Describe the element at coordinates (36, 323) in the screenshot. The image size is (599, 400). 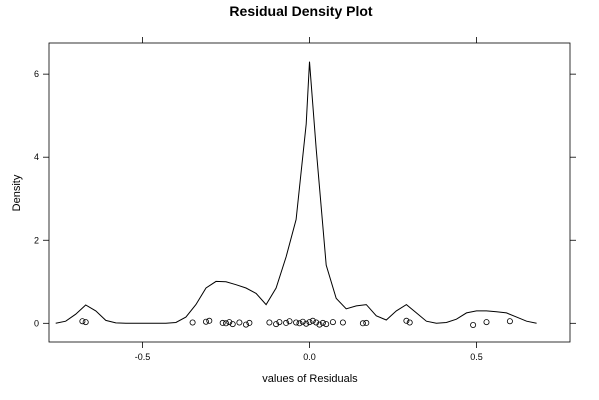
I see `y-tick-label: 0` at that location.